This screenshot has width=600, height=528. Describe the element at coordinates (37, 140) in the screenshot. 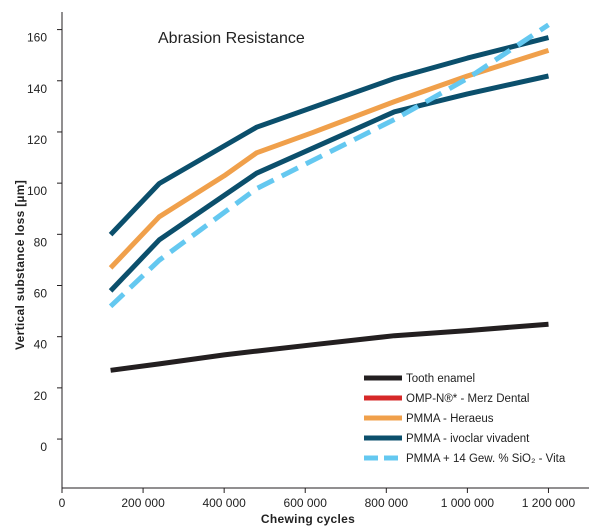

I see `y-tick-label: 120` at that location.